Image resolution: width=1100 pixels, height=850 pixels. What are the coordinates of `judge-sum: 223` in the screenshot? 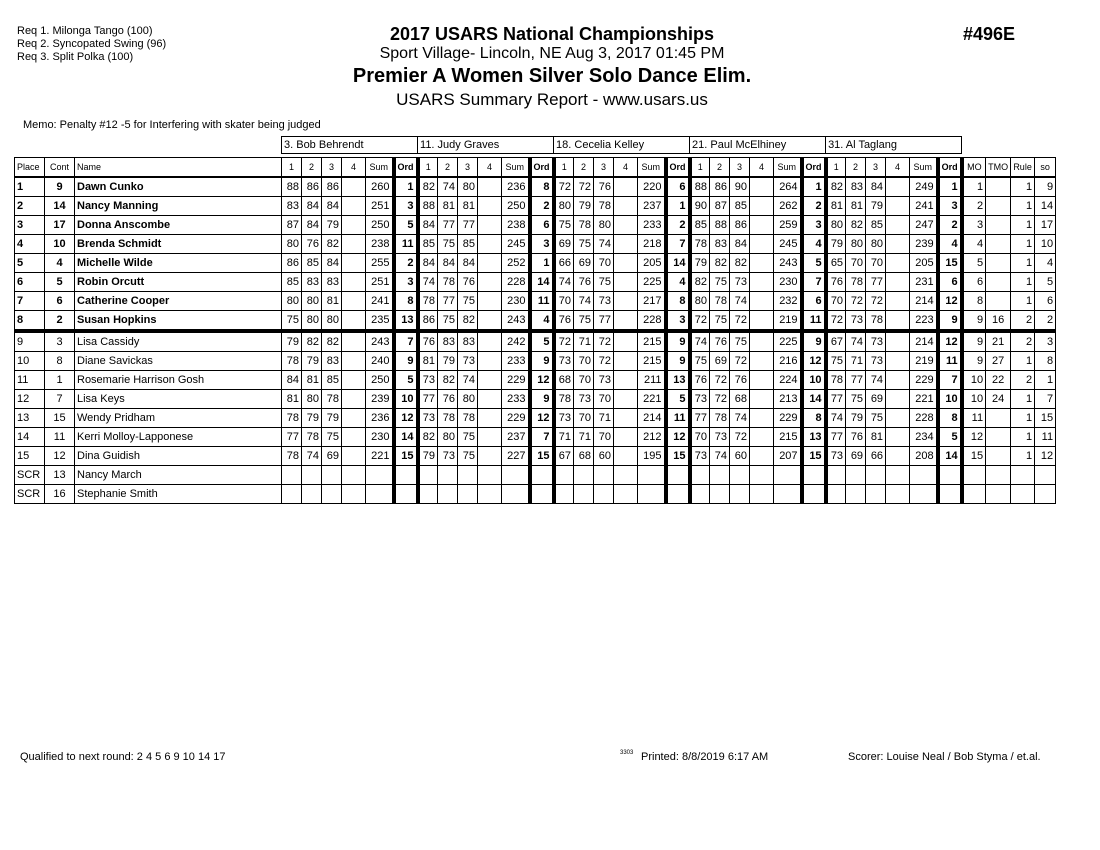 It's located at (924, 321).